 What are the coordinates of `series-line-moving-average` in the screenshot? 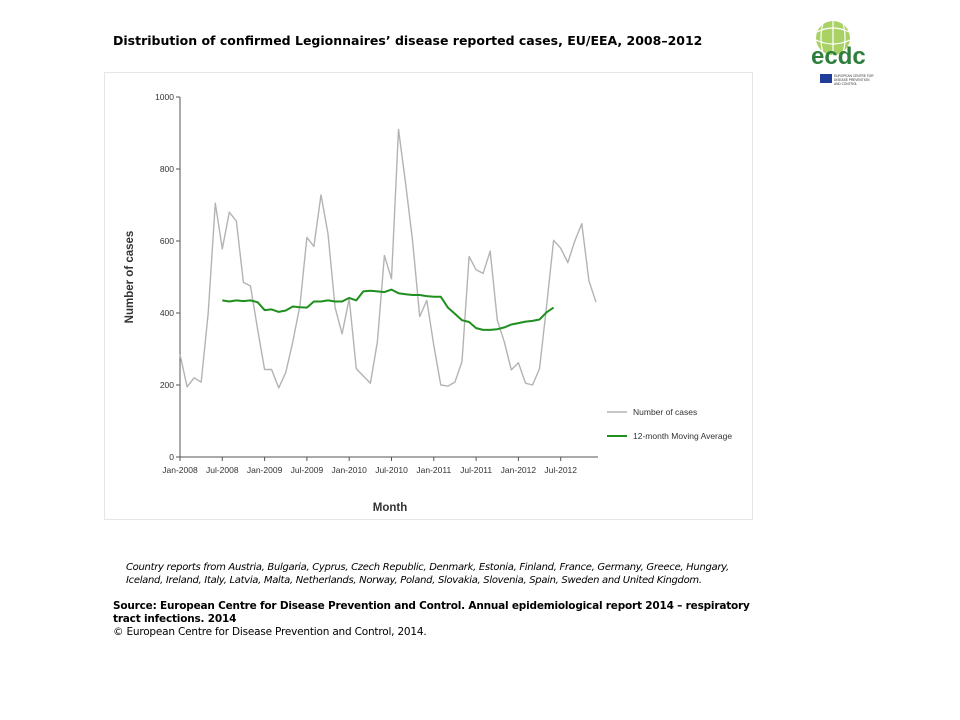 It's located at (388, 309).